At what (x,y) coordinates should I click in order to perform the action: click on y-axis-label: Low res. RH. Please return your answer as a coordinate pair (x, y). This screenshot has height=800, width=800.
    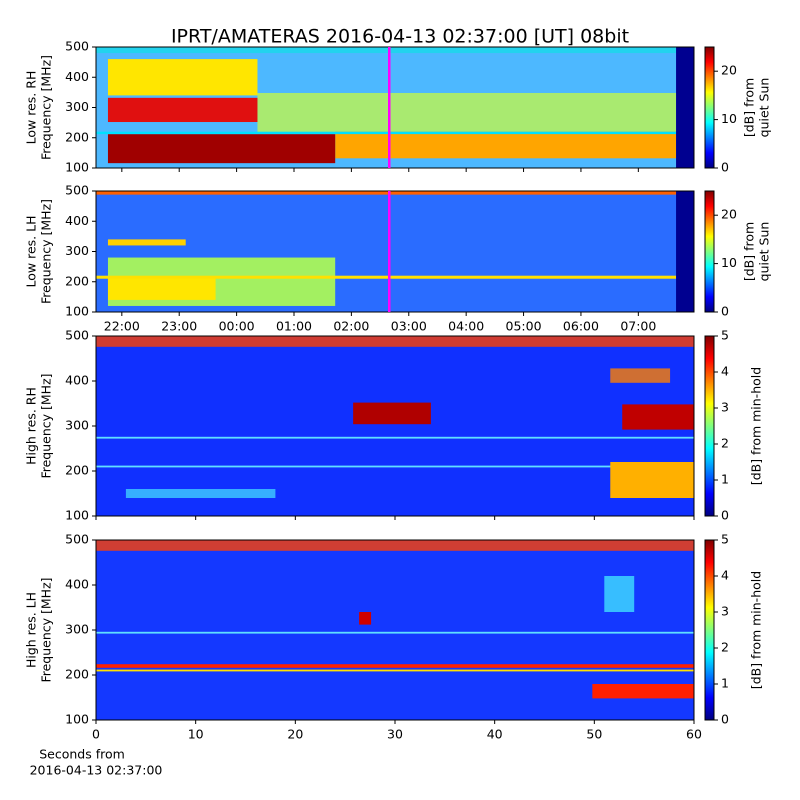
    Looking at the image, I should click on (31, 108).